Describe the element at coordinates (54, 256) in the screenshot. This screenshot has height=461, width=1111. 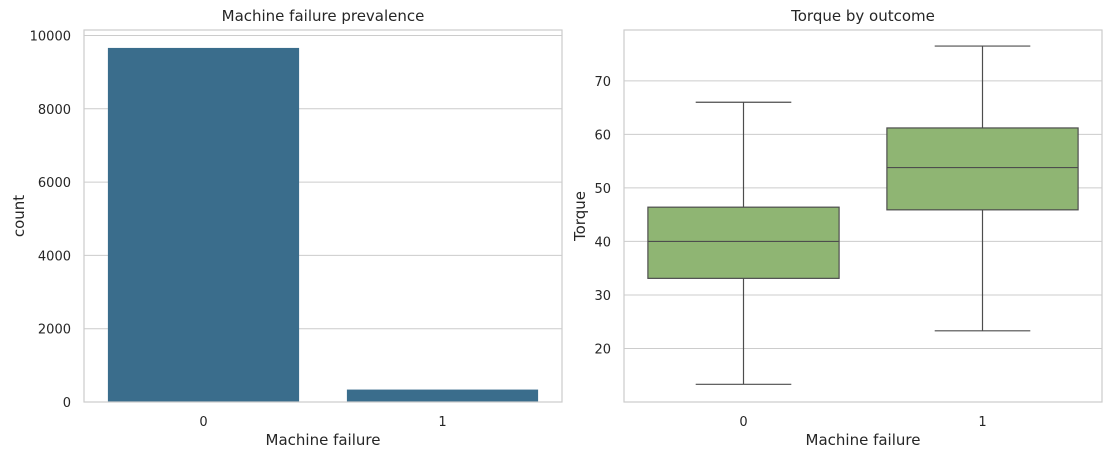
I see `bar-y-tick-label: 4000` at that location.